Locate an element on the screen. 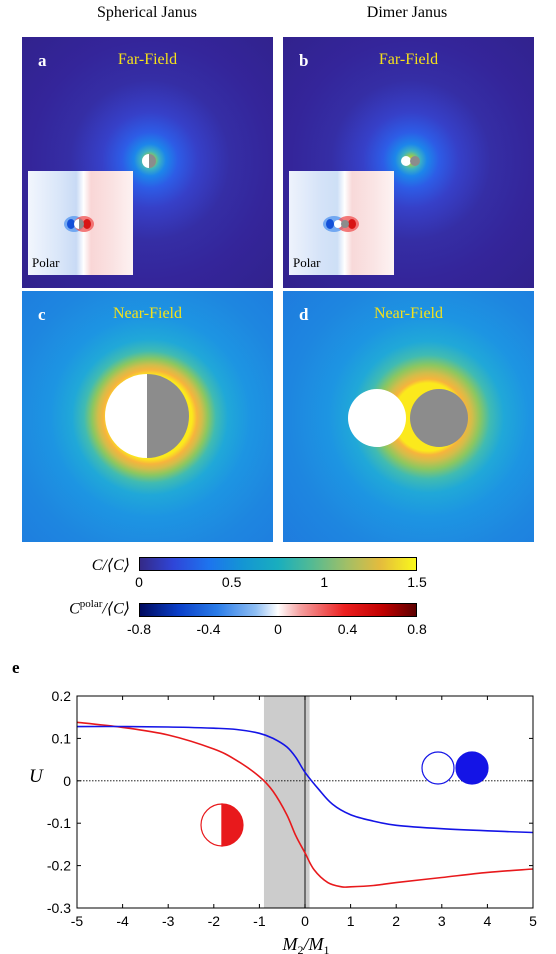 The width and height of the screenshot is (556, 954). colorbar-tick: -0.4 is located at coordinates (208, 629).